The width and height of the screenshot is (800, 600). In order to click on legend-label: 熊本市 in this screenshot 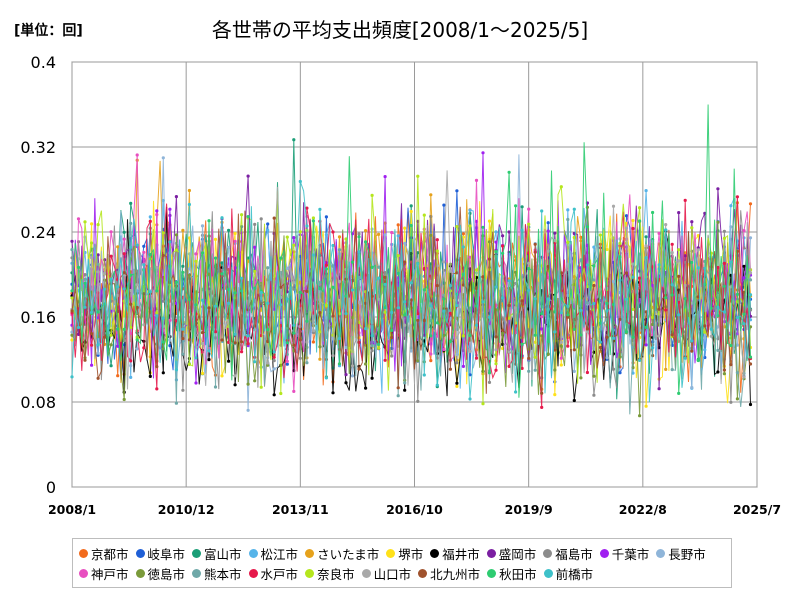, I will do `click(223, 574)`.